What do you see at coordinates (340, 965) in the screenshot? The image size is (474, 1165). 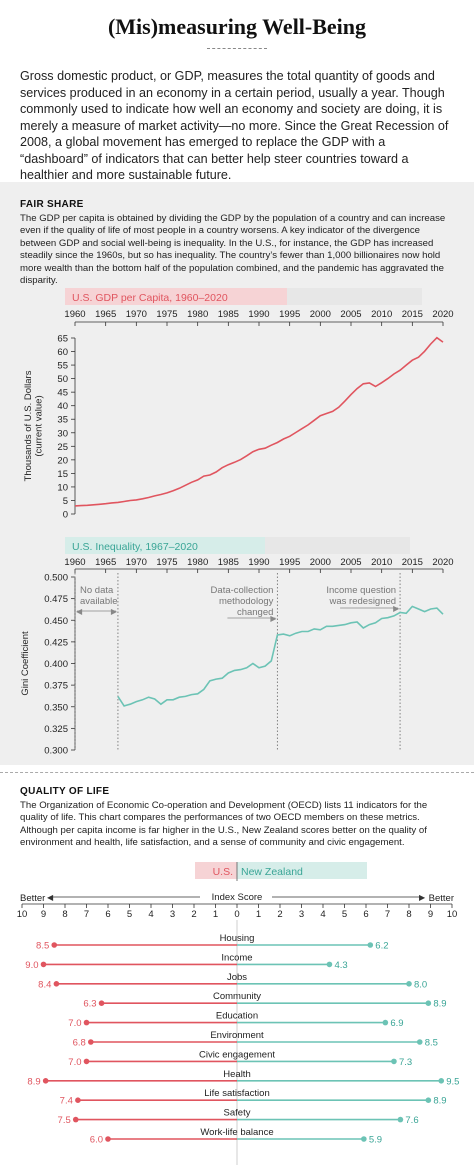 I see `nz-value-label: 4.3` at bounding box center [340, 965].